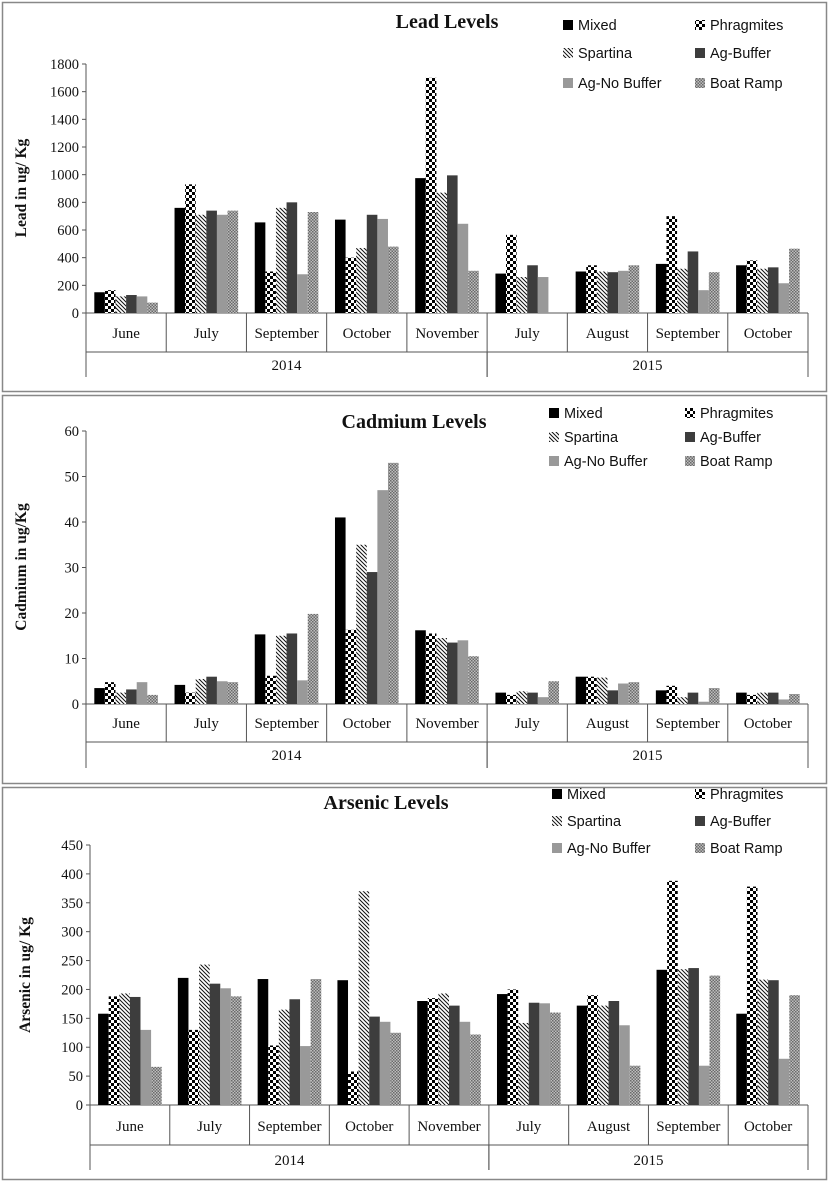 This screenshot has width=829, height=1181. Describe the element at coordinates (72, 432) in the screenshot. I see `y-tick-label: 60` at that location.